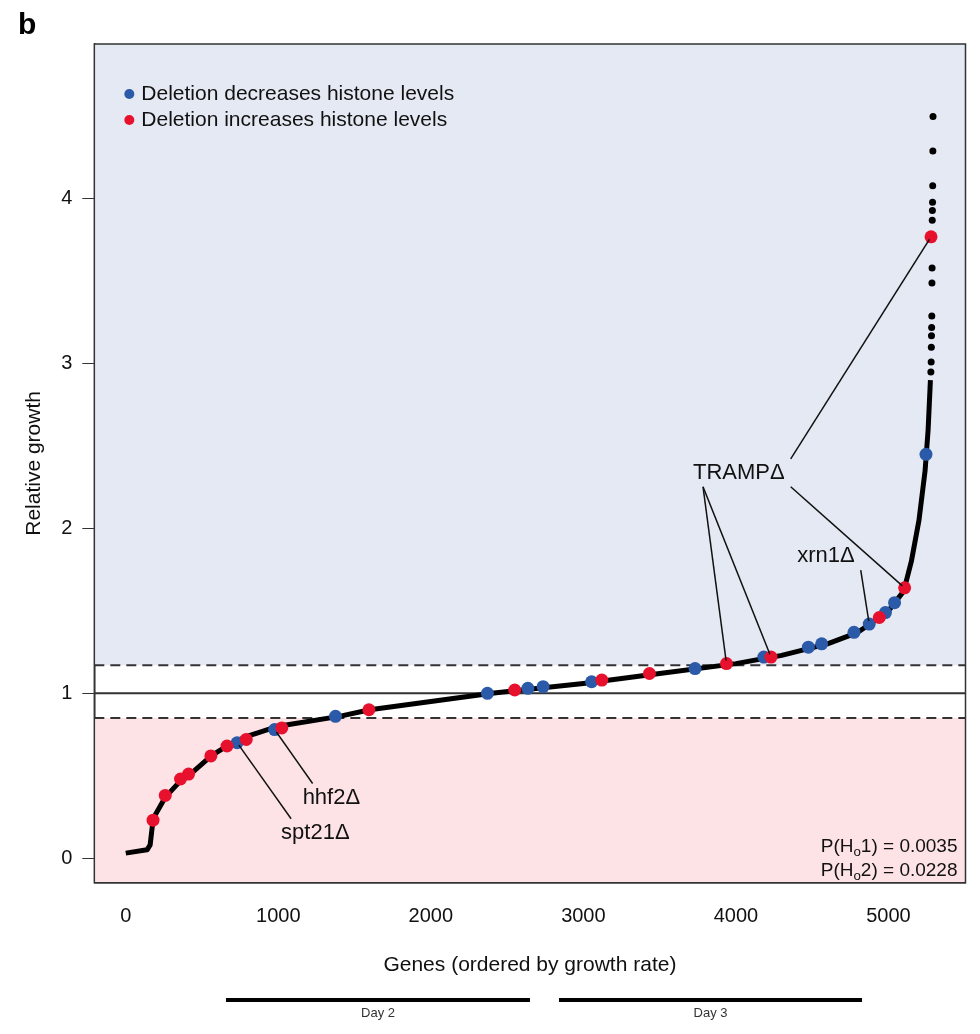 The height and width of the screenshot is (1034, 980). What do you see at coordinates (294, 118) in the screenshot?
I see `legend-label: Deletion increases histone levels` at bounding box center [294, 118].